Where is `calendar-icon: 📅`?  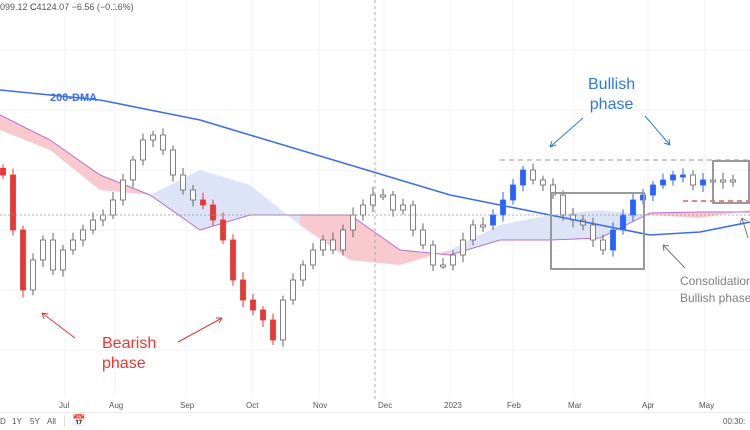
calendar-icon: 📅 is located at coordinates (79, 421).